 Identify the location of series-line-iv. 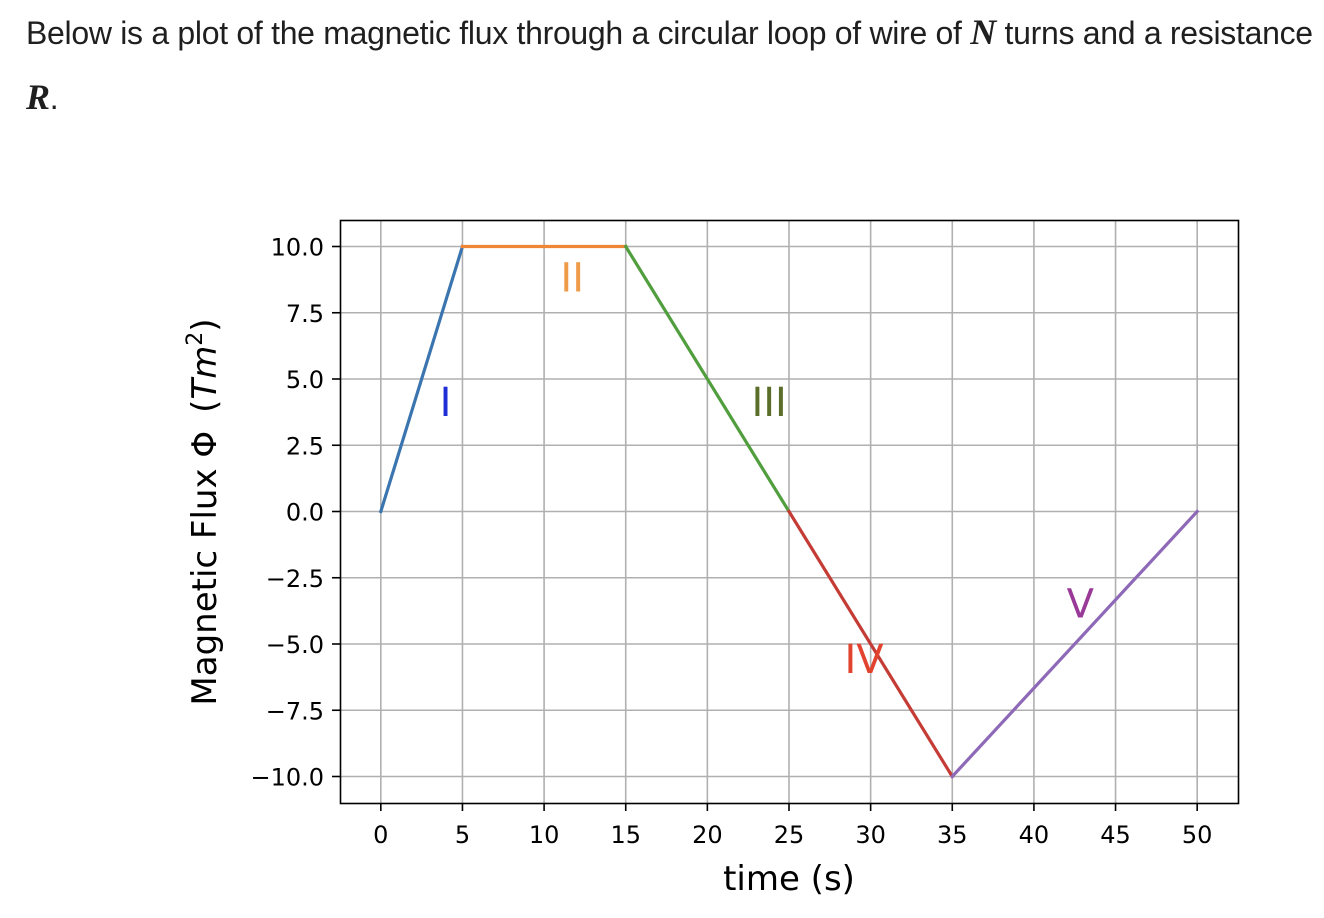
(870, 644).